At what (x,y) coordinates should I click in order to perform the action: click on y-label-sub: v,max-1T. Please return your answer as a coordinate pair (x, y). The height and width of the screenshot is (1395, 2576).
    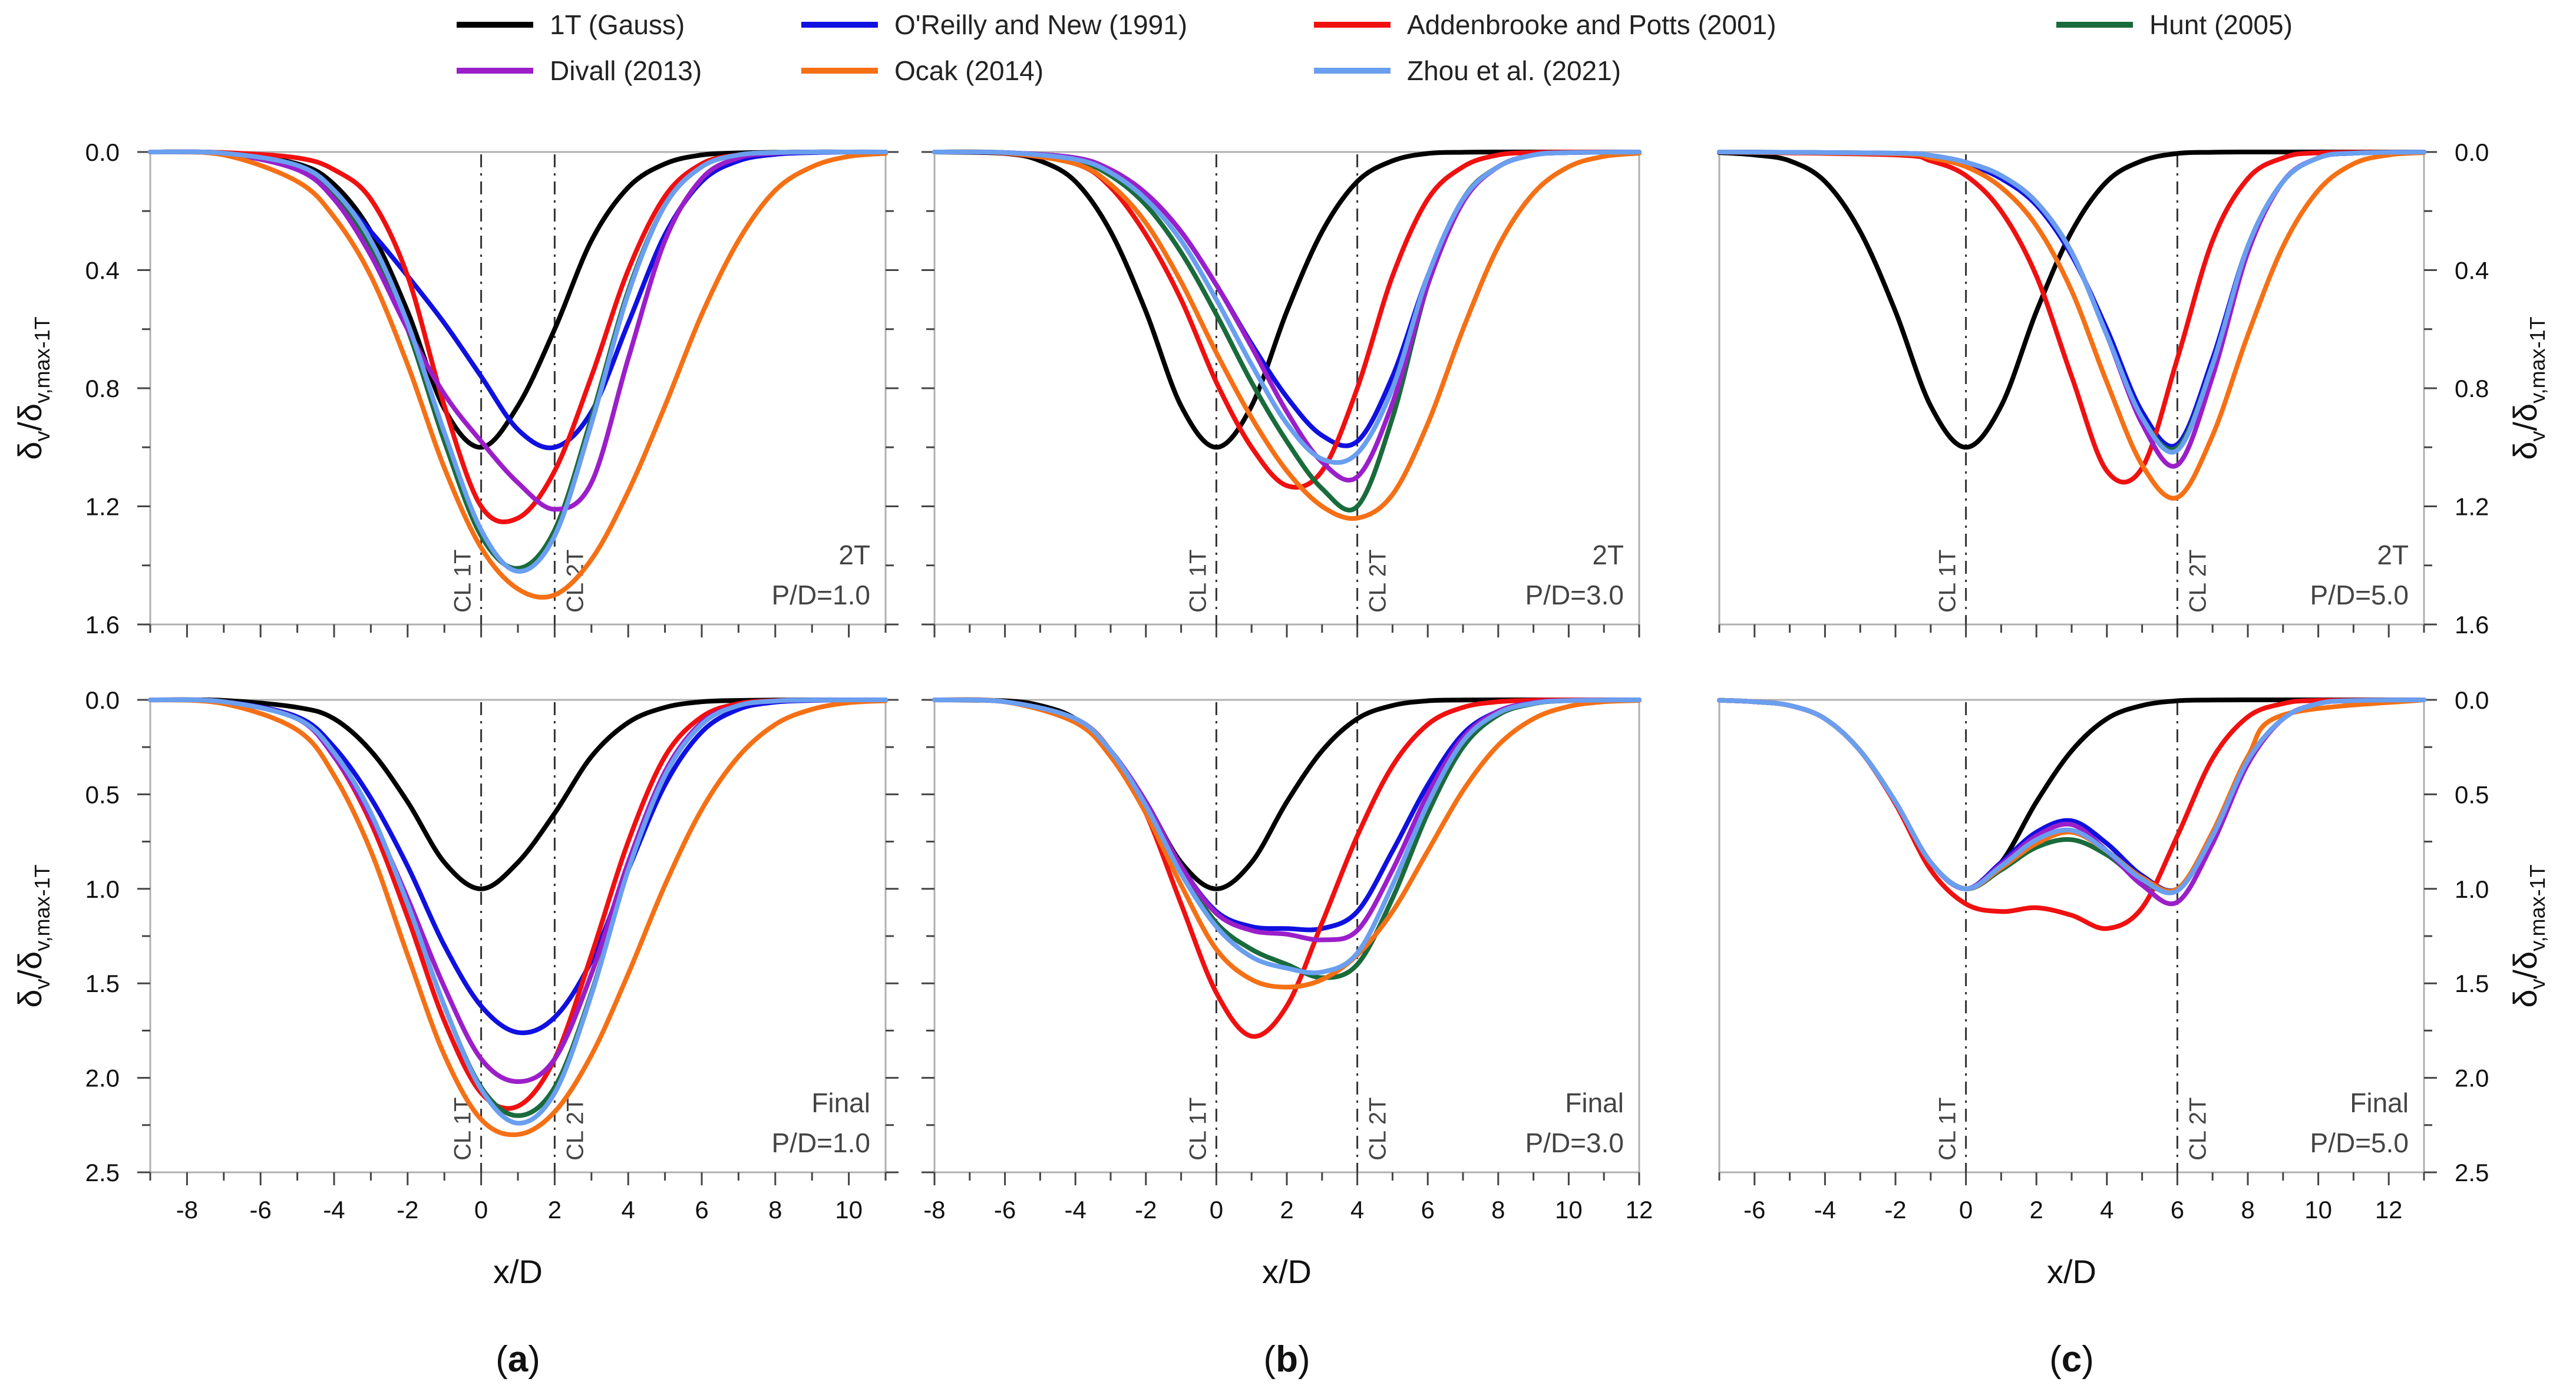
    Looking at the image, I should click on (42, 359).